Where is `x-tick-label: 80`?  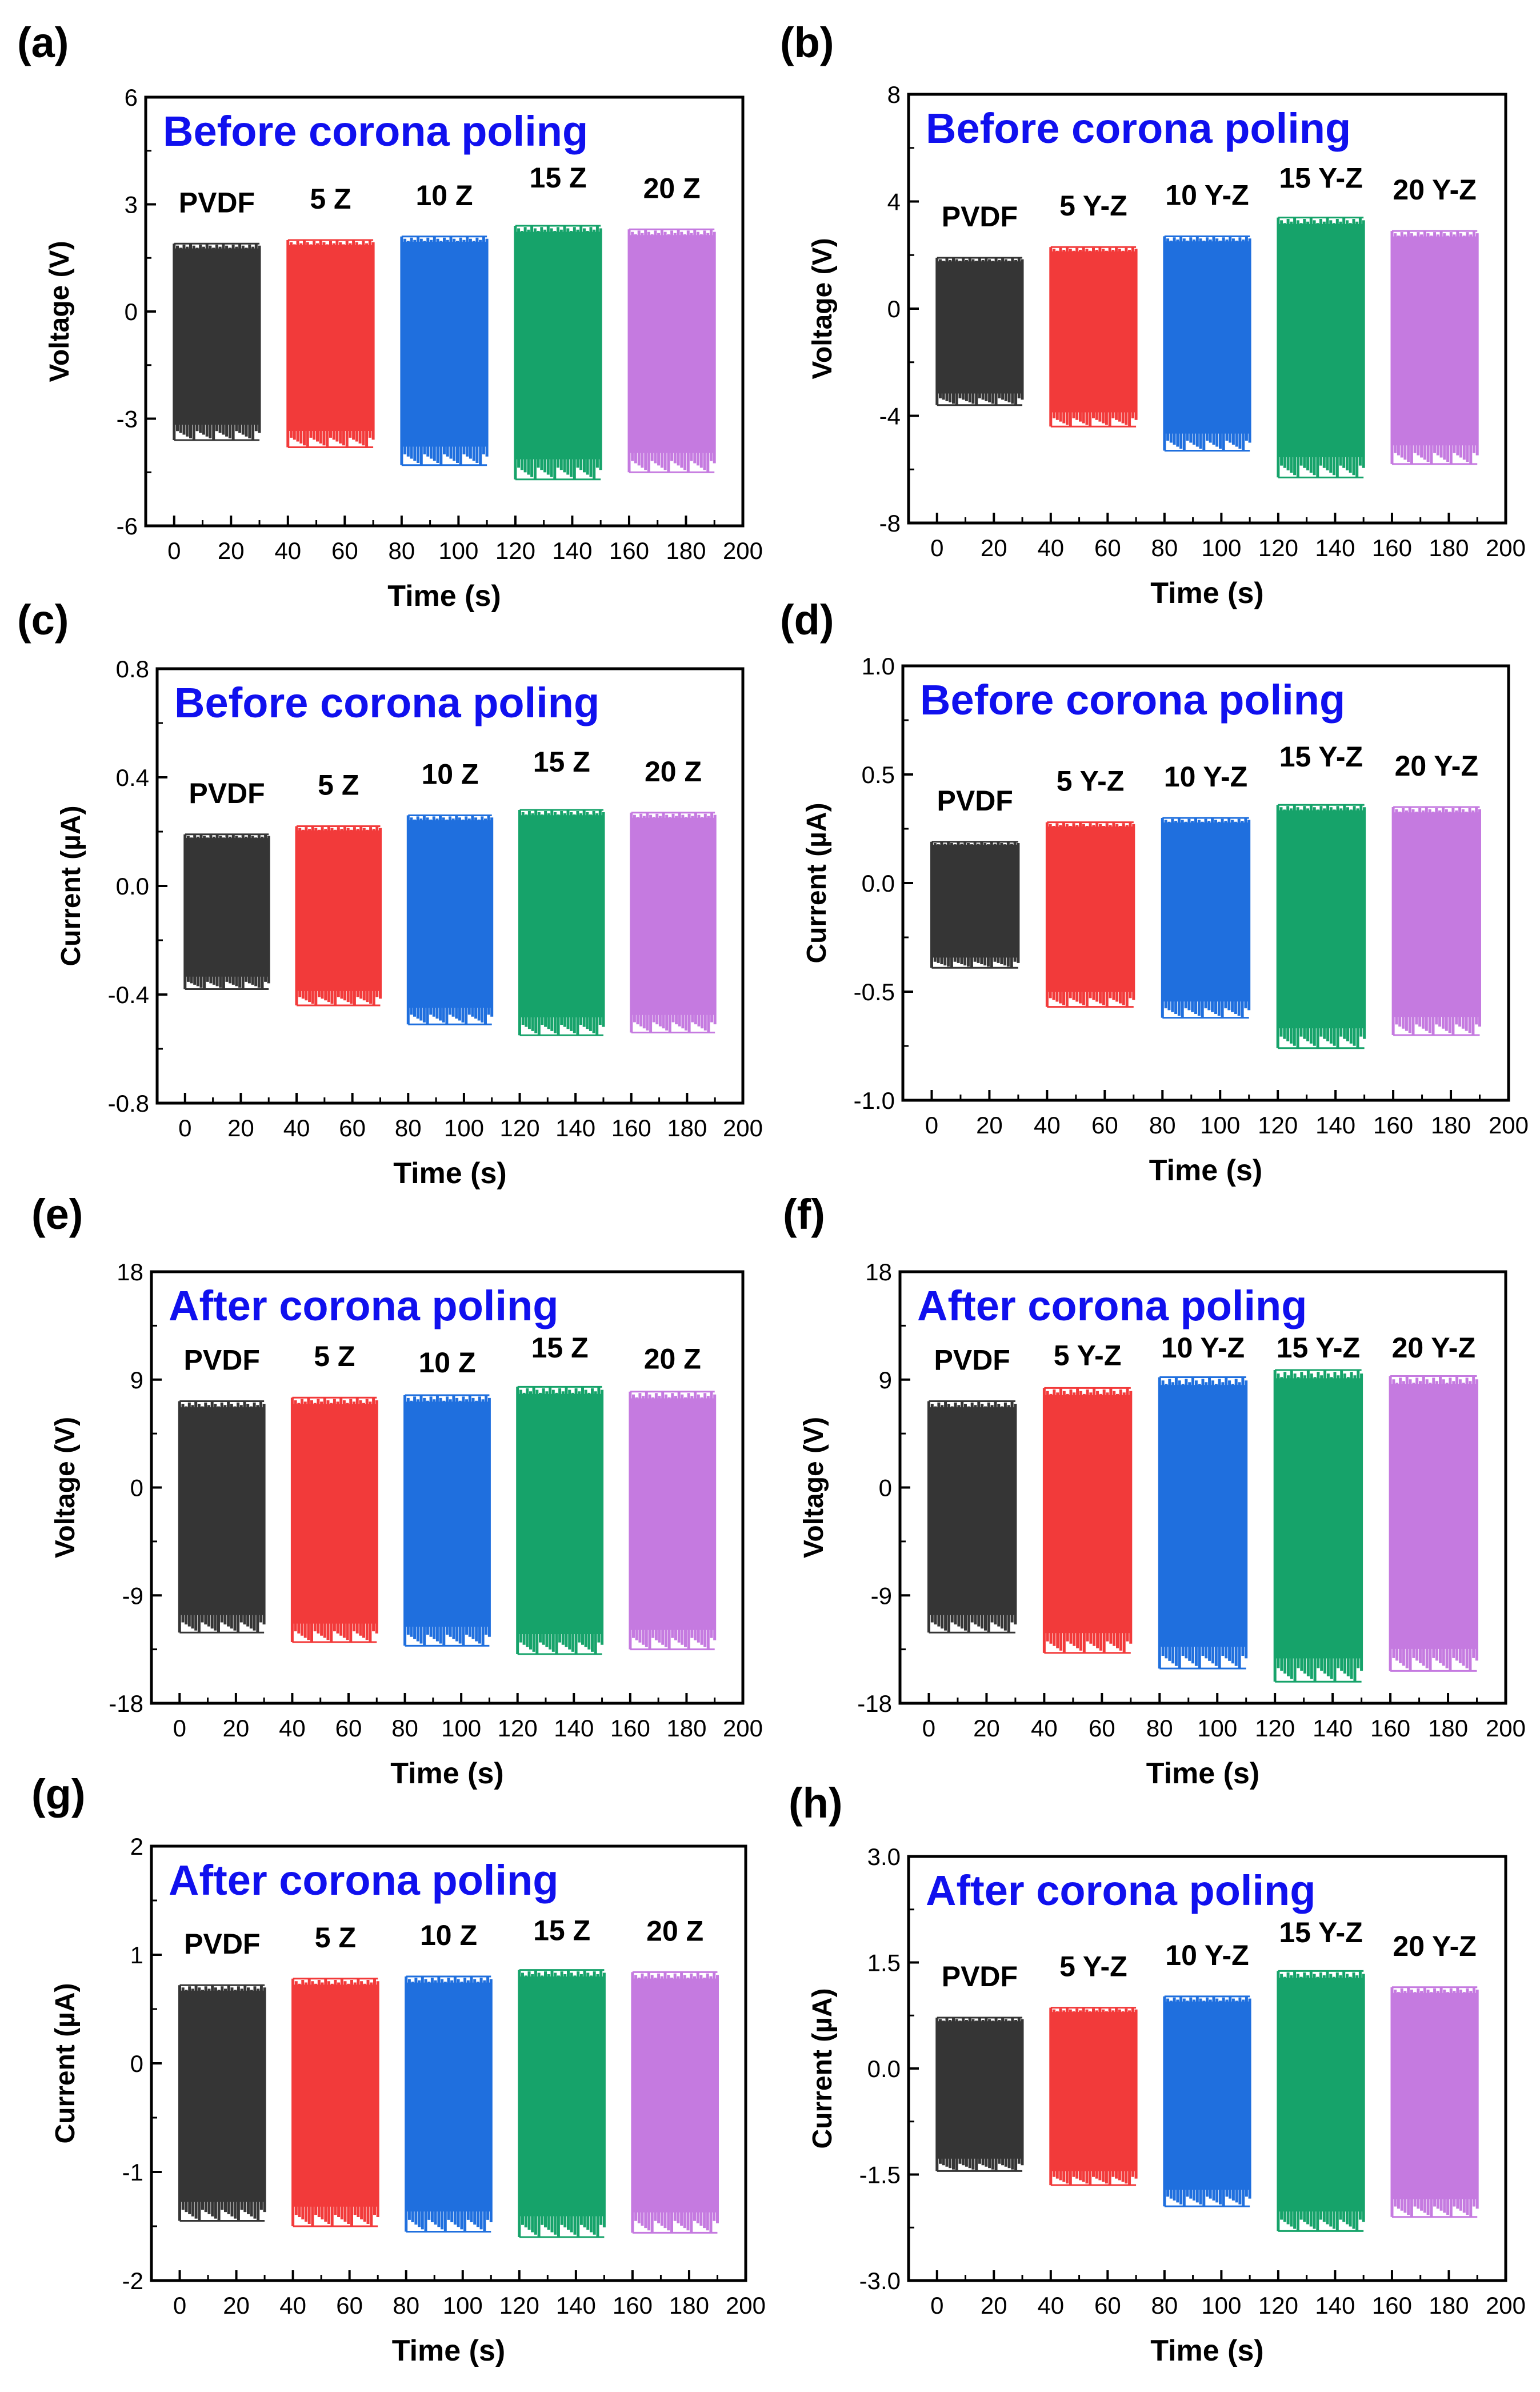
x-tick-label: 80 is located at coordinates (401, 550).